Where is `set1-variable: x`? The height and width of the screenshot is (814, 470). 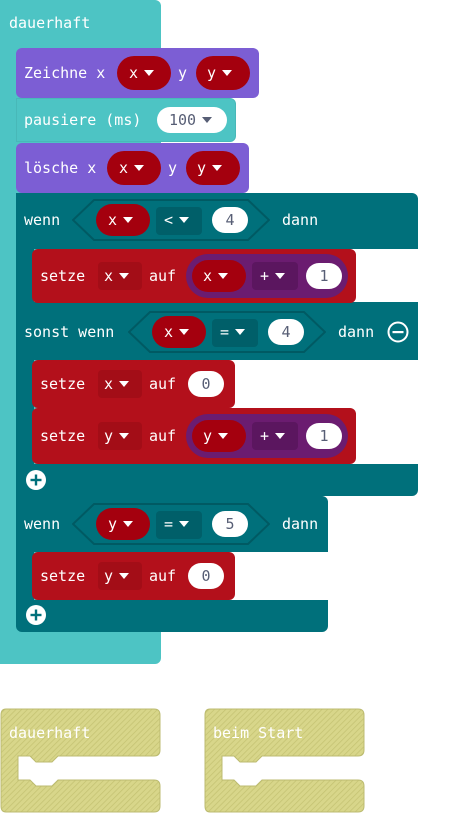 set1-variable: x is located at coordinates (117, 276).